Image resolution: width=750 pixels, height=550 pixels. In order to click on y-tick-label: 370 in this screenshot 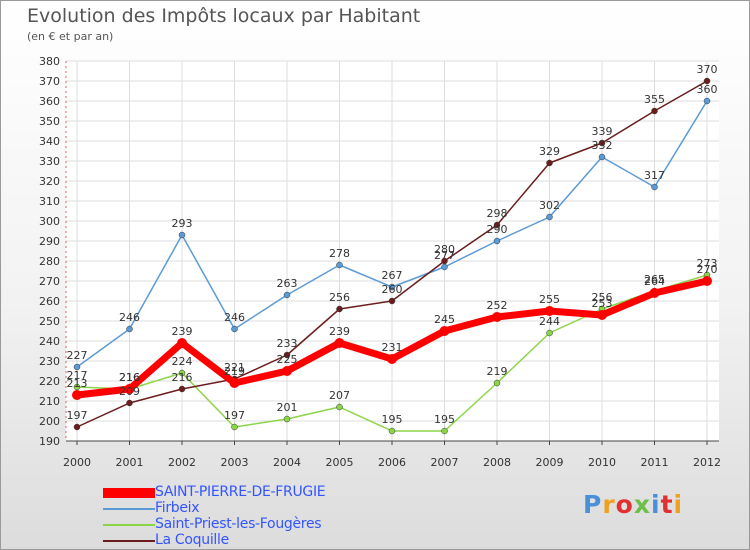, I will do `click(49, 81)`.